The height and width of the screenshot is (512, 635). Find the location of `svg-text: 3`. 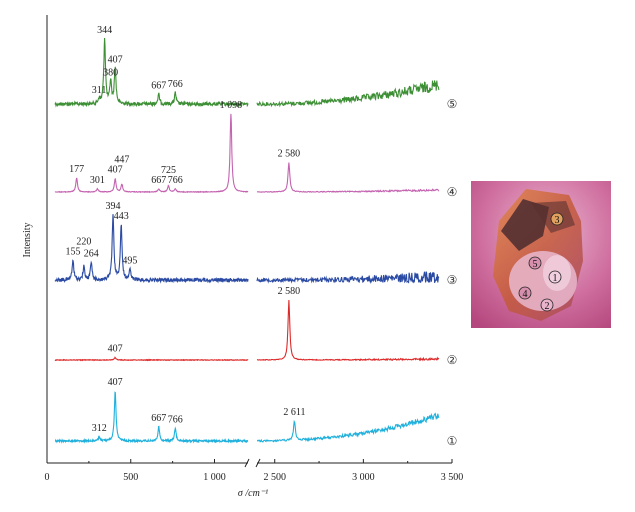

svg-text: 3 is located at coordinates (557, 220).